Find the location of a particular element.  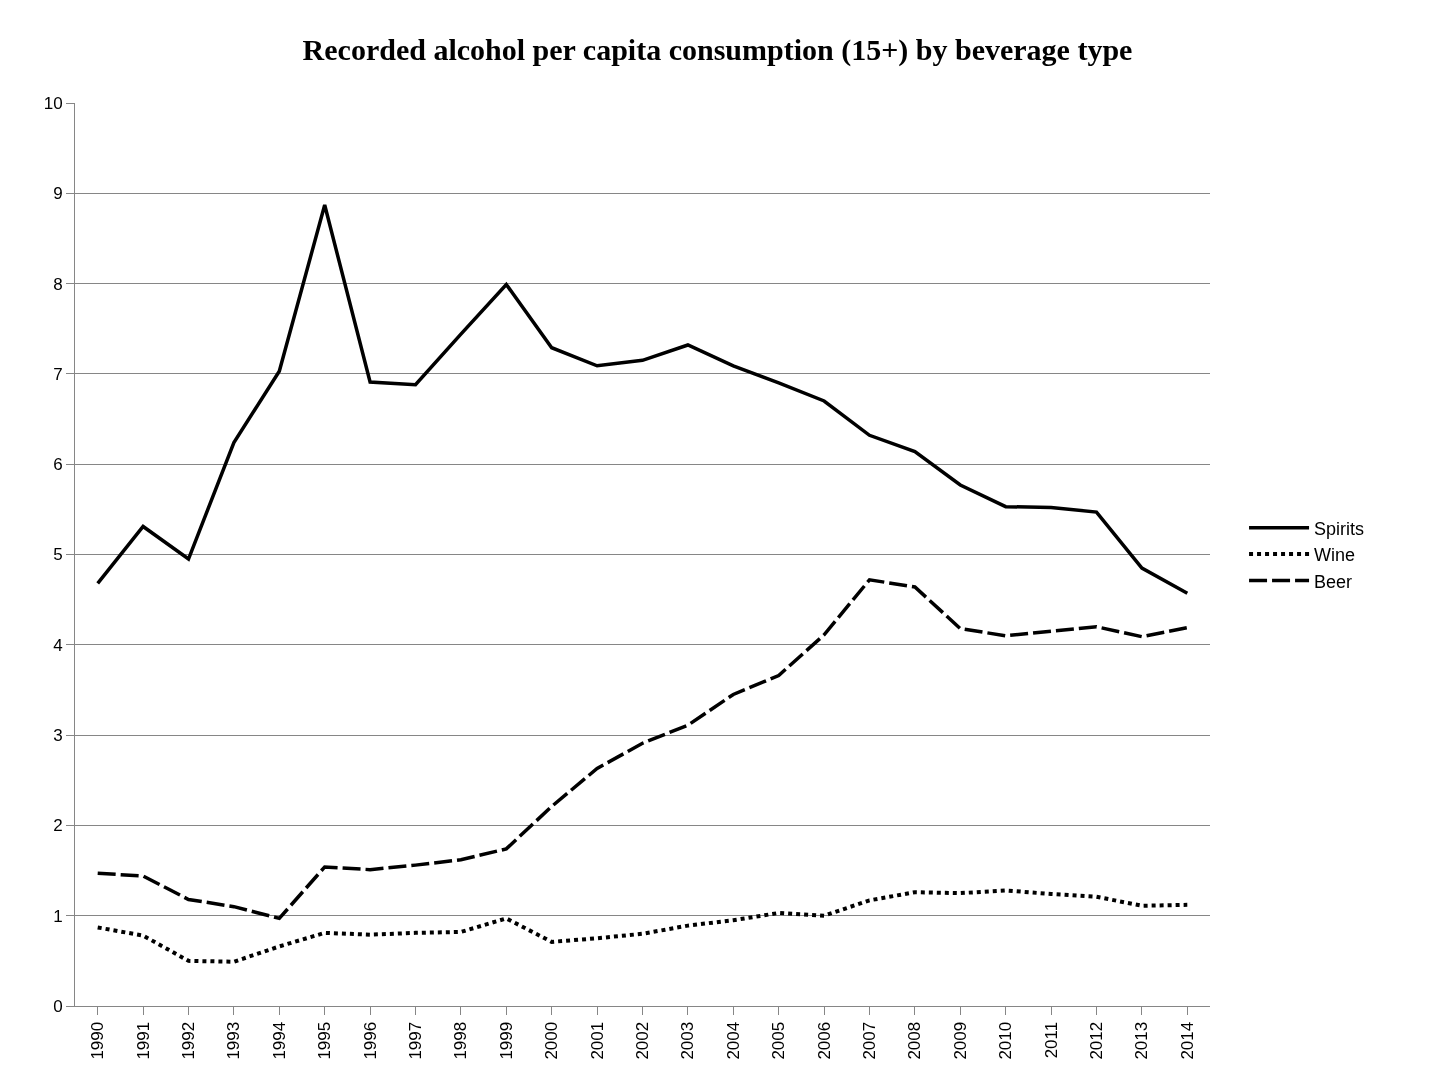

x-tick-label: 1999 is located at coordinates (506, 1040).